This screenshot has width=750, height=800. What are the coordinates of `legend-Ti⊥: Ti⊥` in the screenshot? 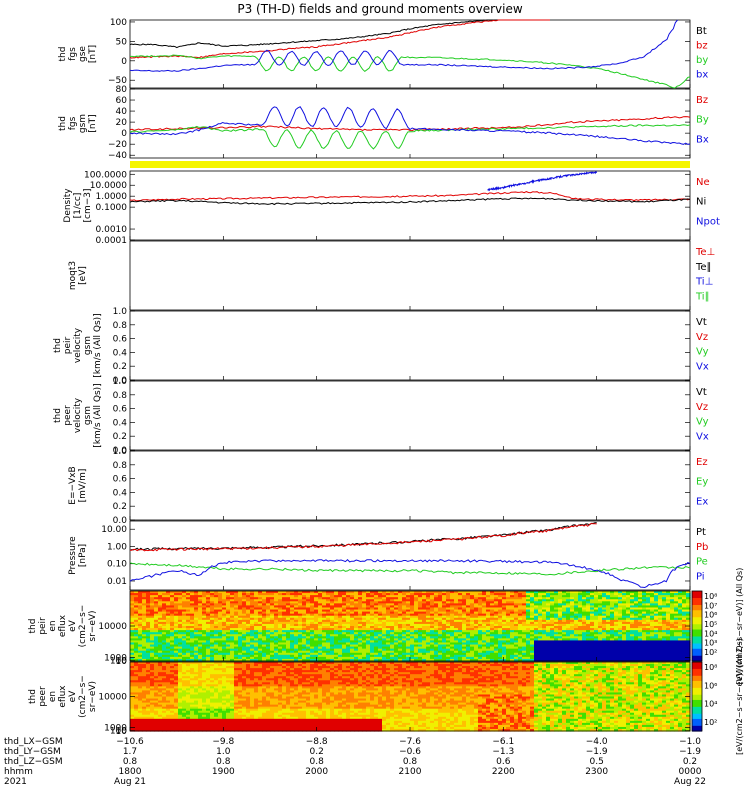 It's located at (704, 282).